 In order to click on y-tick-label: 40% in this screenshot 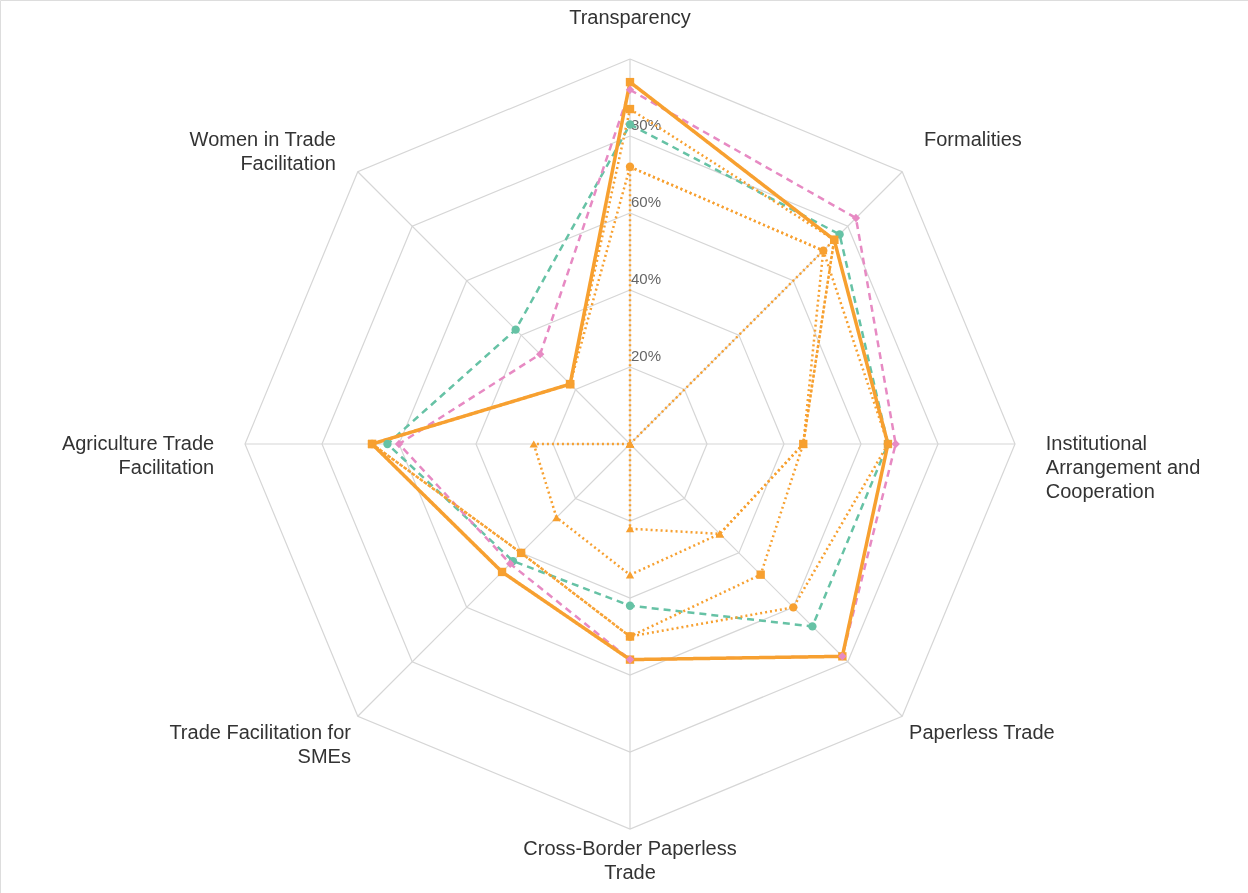, I will do `click(646, 278)`.